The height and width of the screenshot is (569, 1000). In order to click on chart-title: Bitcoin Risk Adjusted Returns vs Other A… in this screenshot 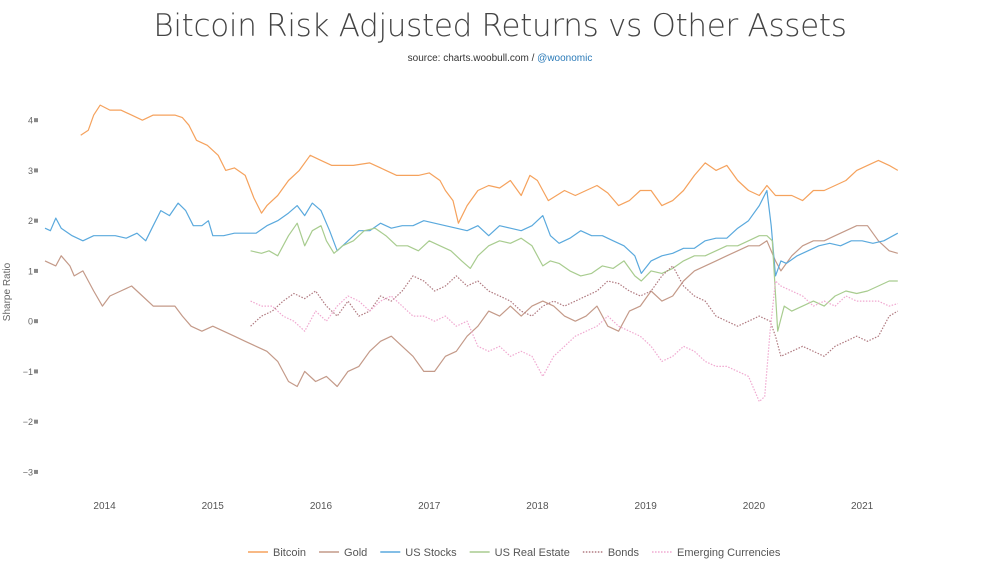, I will do `click(500, 26)`.